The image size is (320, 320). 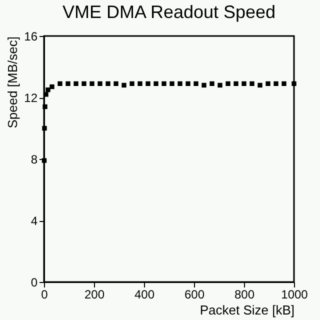 I want to click on x-tick-label: 800, so click(x=244, y=295).